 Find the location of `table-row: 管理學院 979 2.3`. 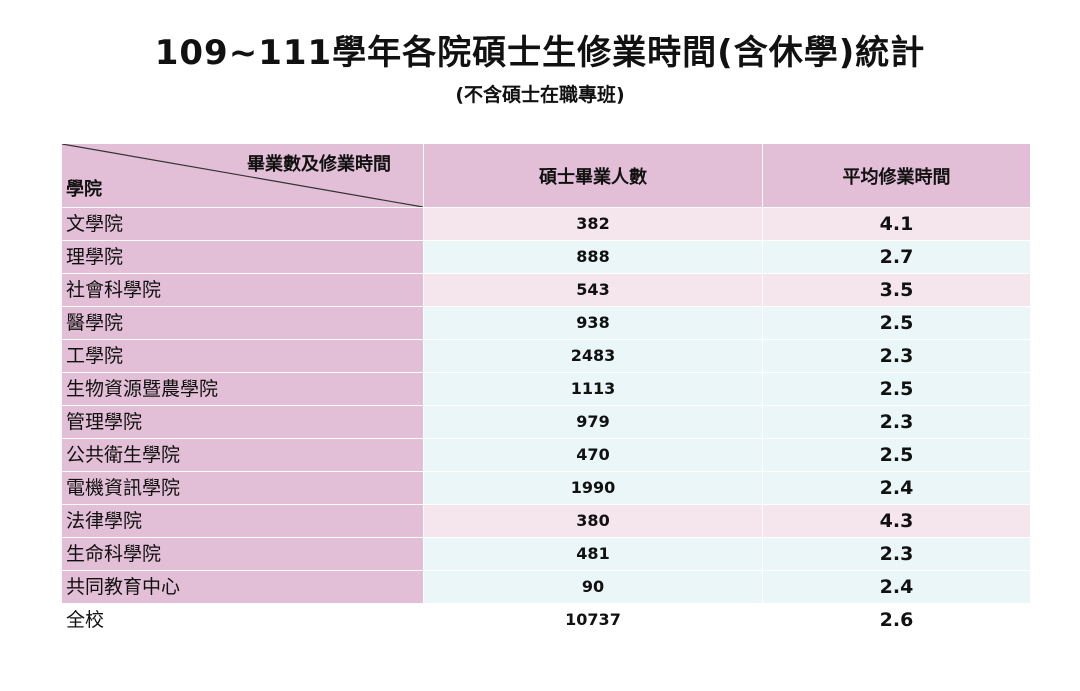

table-row: 管理學院 979 2.3 is located at coordinates (546, 422).